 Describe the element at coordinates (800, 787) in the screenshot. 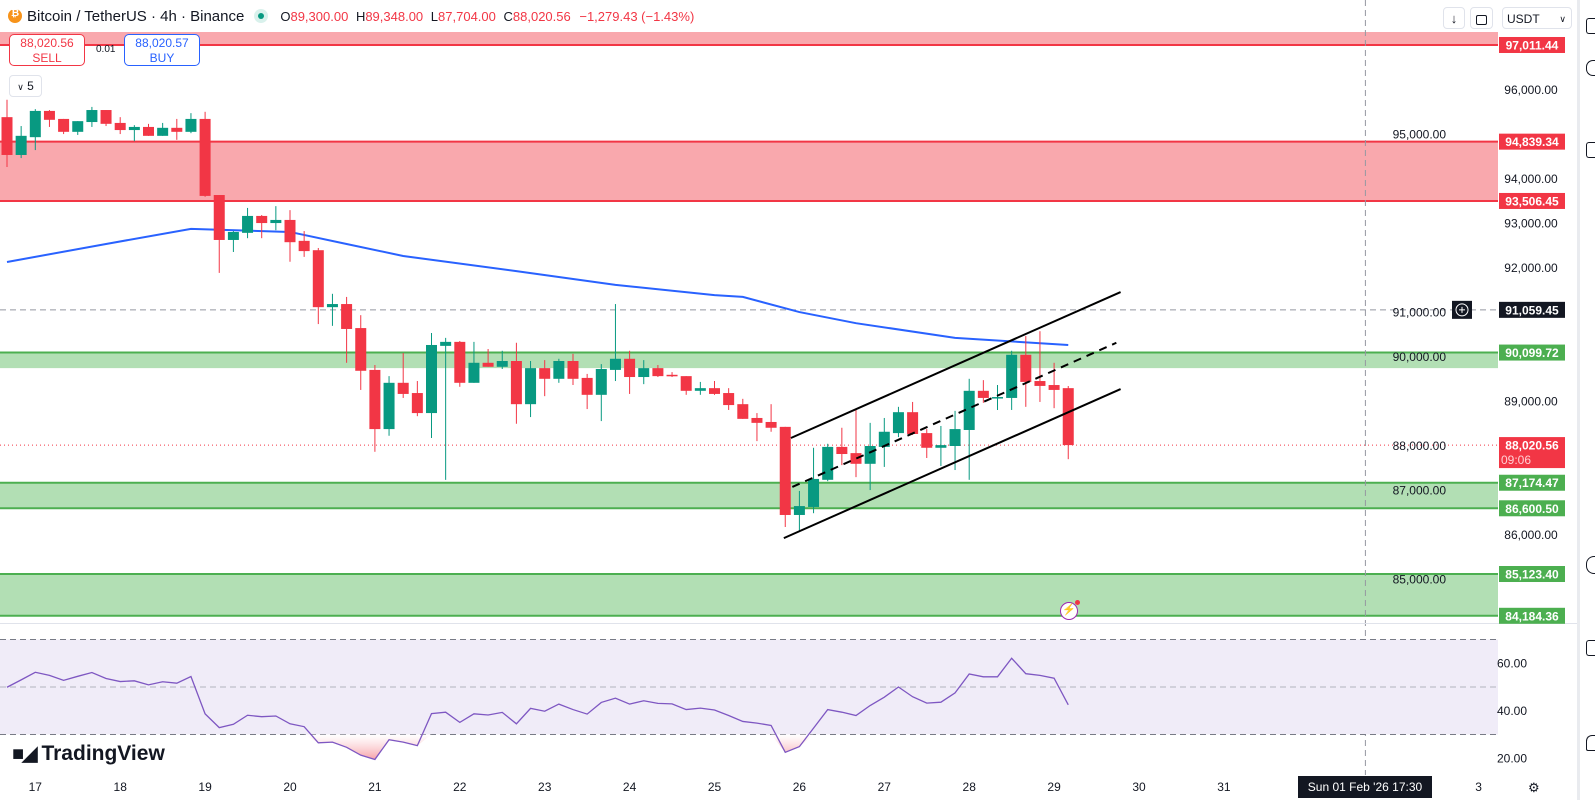

I see `time-axis-tick: 26` at that location.